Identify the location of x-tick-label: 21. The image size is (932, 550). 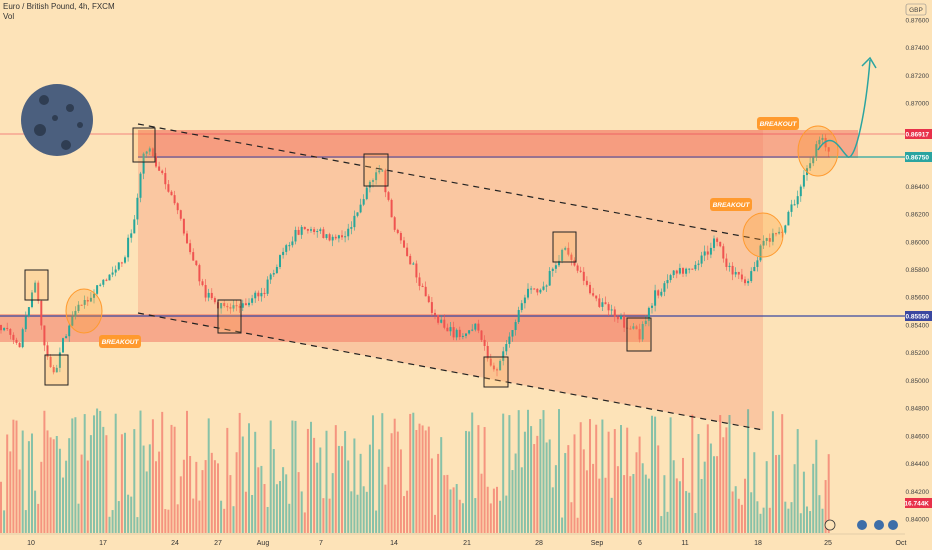
(467, 543).